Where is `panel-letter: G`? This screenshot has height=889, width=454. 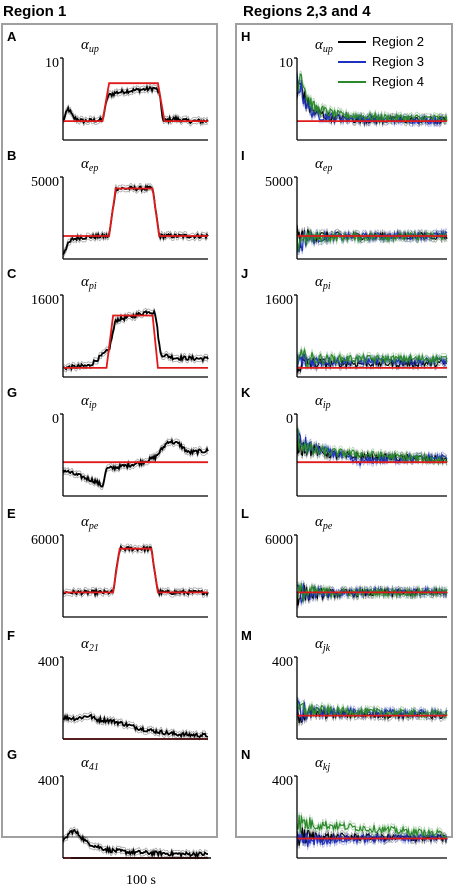
panel-letter: G is located at coordinates (12, 754).